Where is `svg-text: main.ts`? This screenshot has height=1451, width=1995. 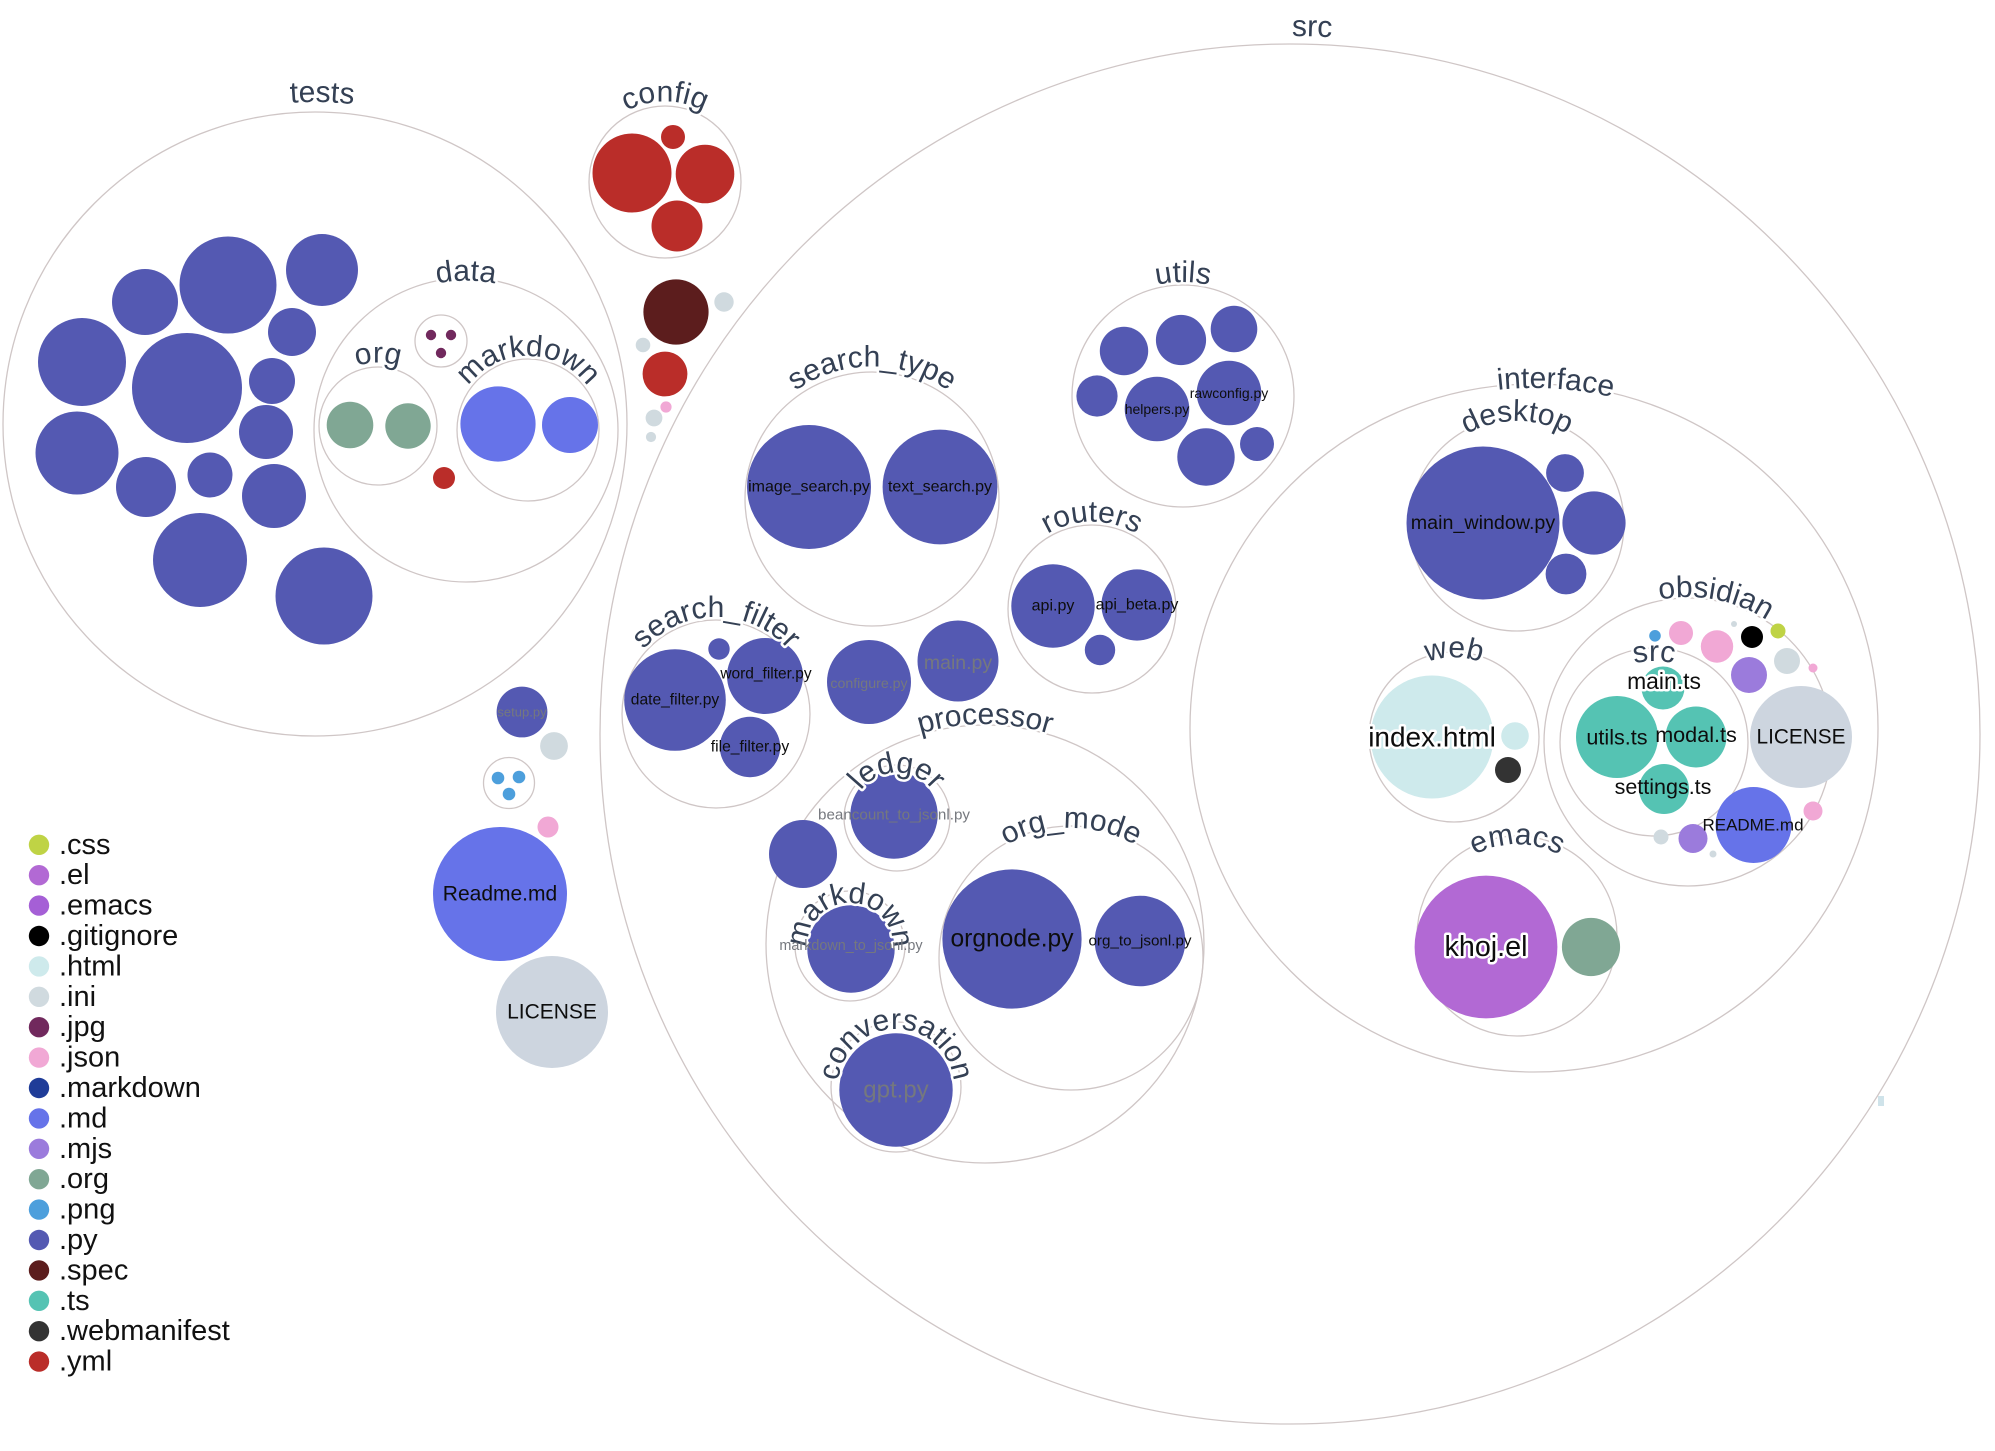
svg-text: main.ts is located at coordinates (1664, 681).